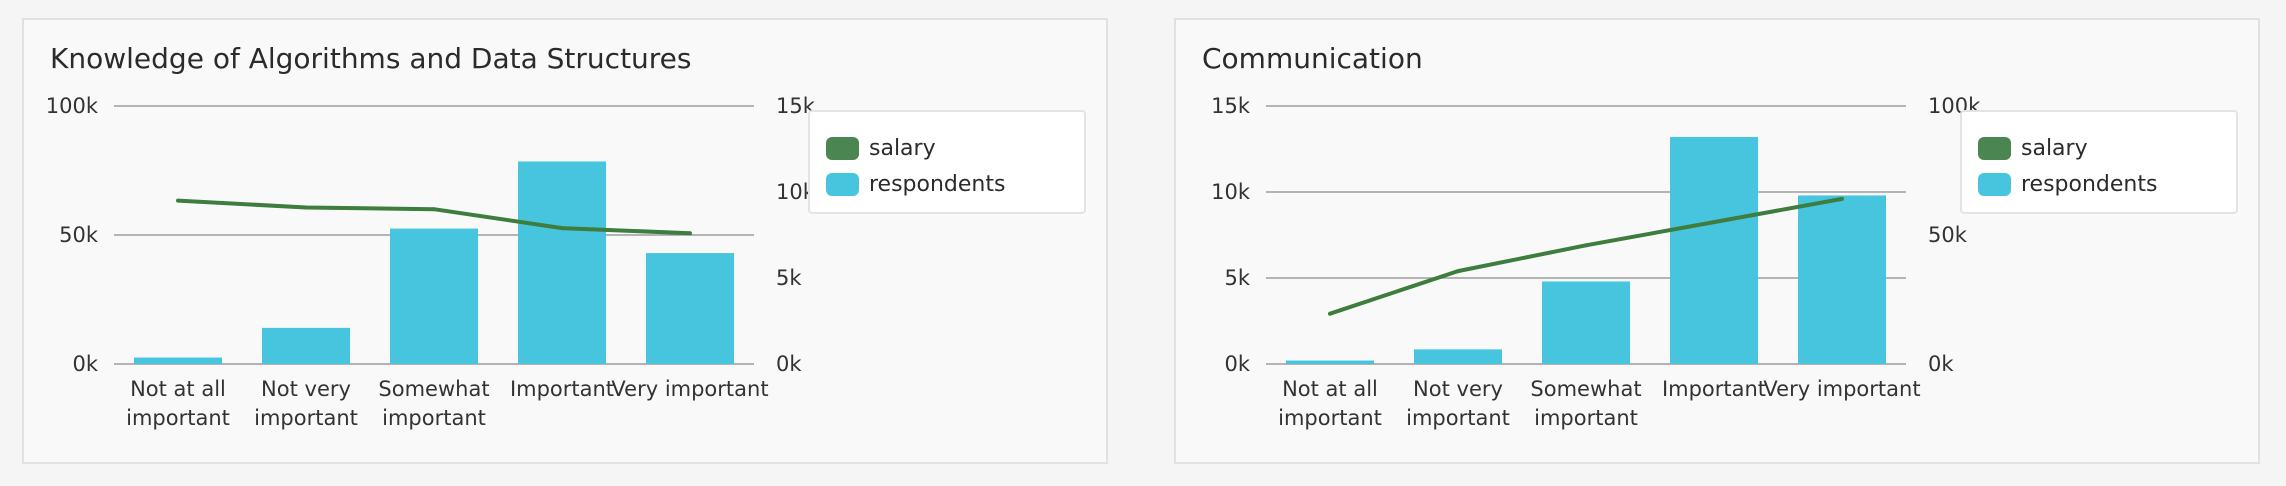 The height and width of the screenshot is (486, 2286). I want to click on left-axis-tick-label: 100k, so click(72, 106).